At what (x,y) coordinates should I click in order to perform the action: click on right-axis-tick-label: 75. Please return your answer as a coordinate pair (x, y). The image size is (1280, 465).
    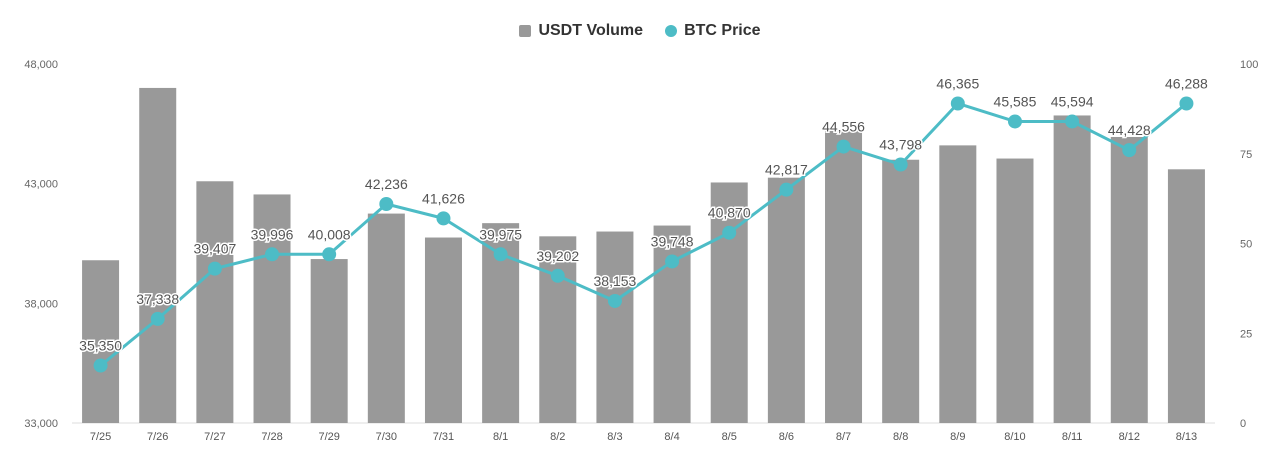
    Looking at the image, I should click on (1246, 155).